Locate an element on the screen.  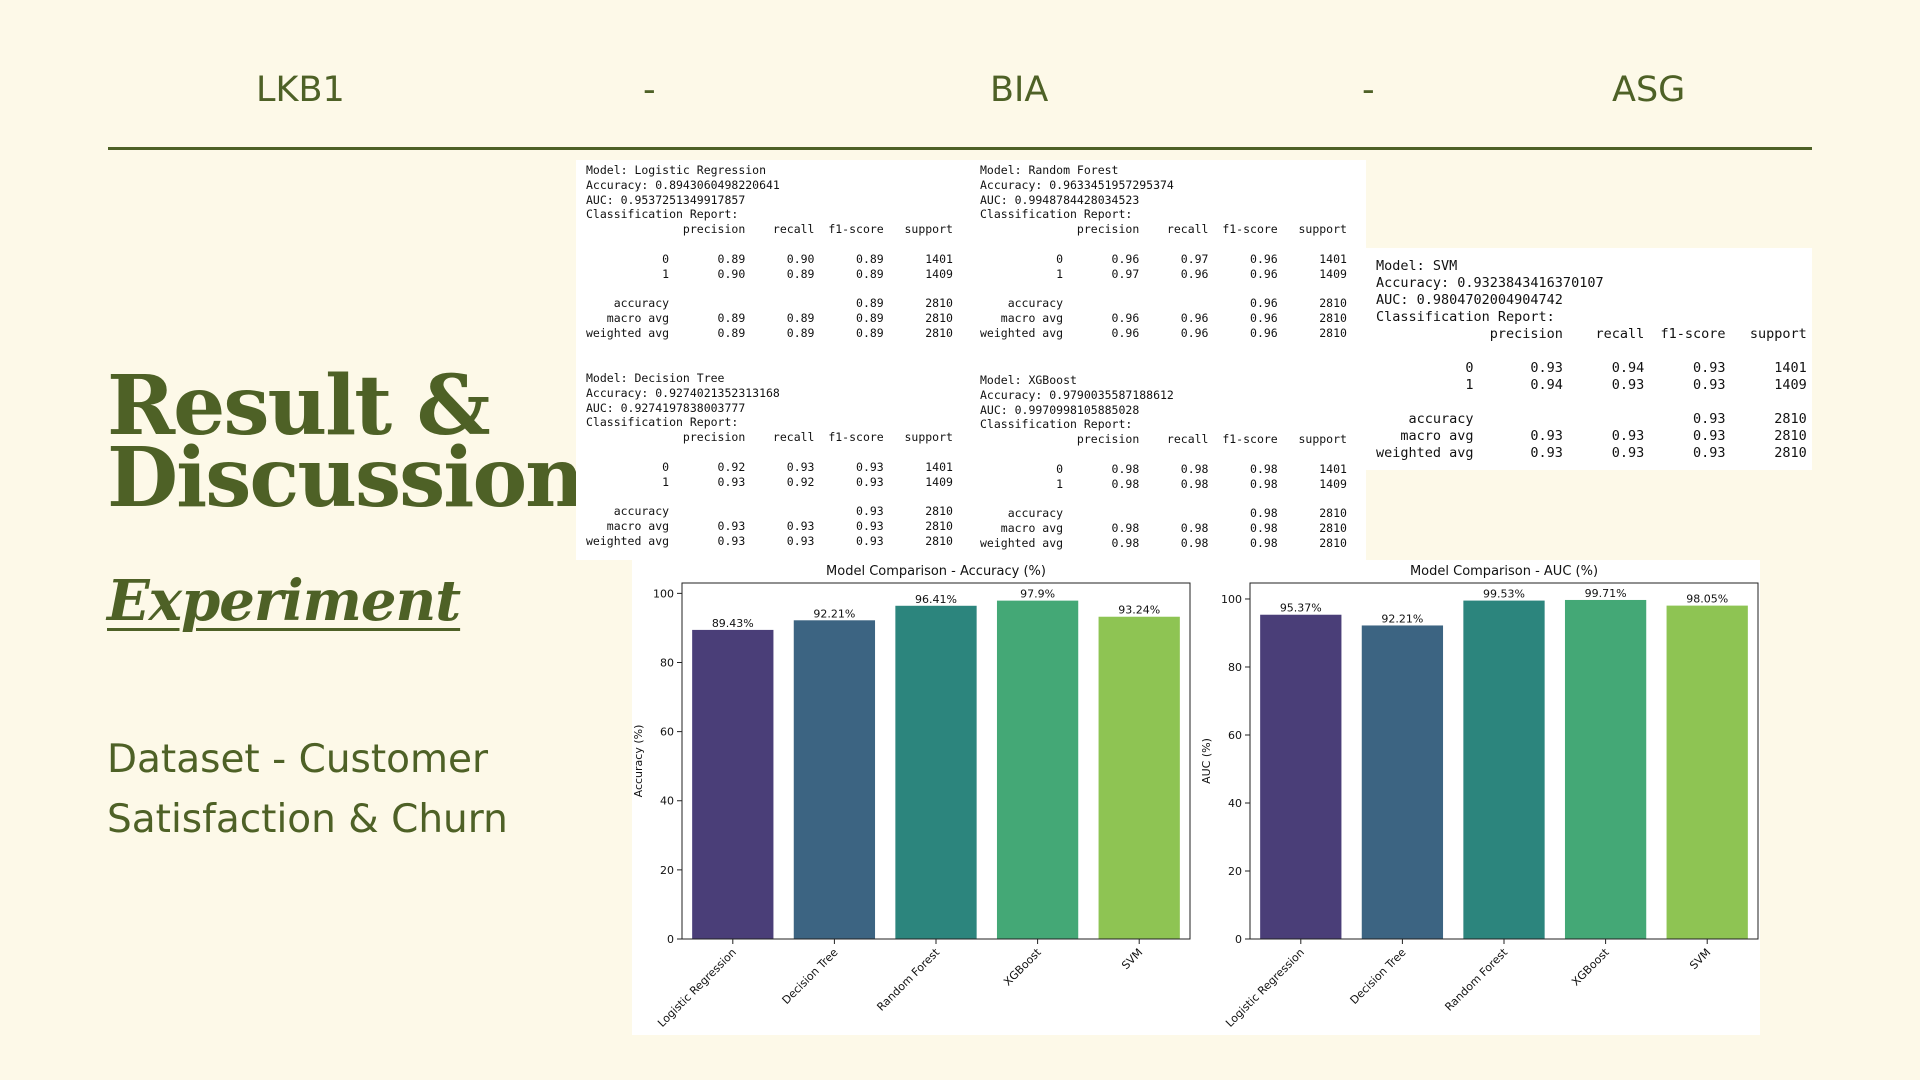
y-axis-label: AUC (%) is located at coordinates (1206, 761).